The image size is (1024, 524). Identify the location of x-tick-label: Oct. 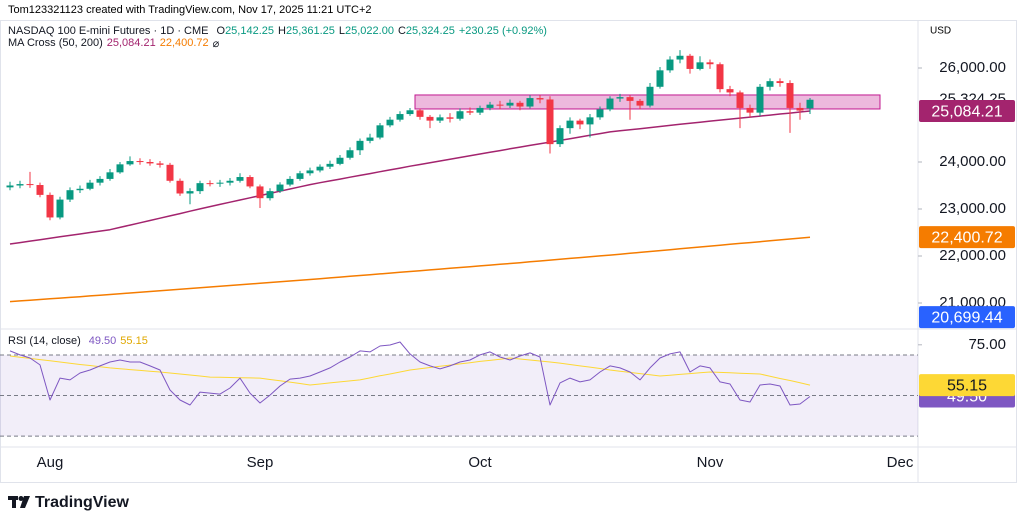
(480, 462).